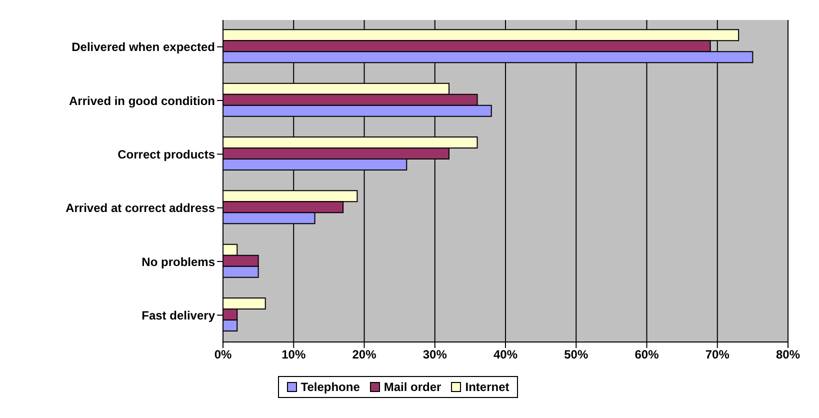  What do you see at coordinates (141, 208) in the screenshot?
I see `y-tick-label: Arrived at correct address` at bounding box center [141, 208].